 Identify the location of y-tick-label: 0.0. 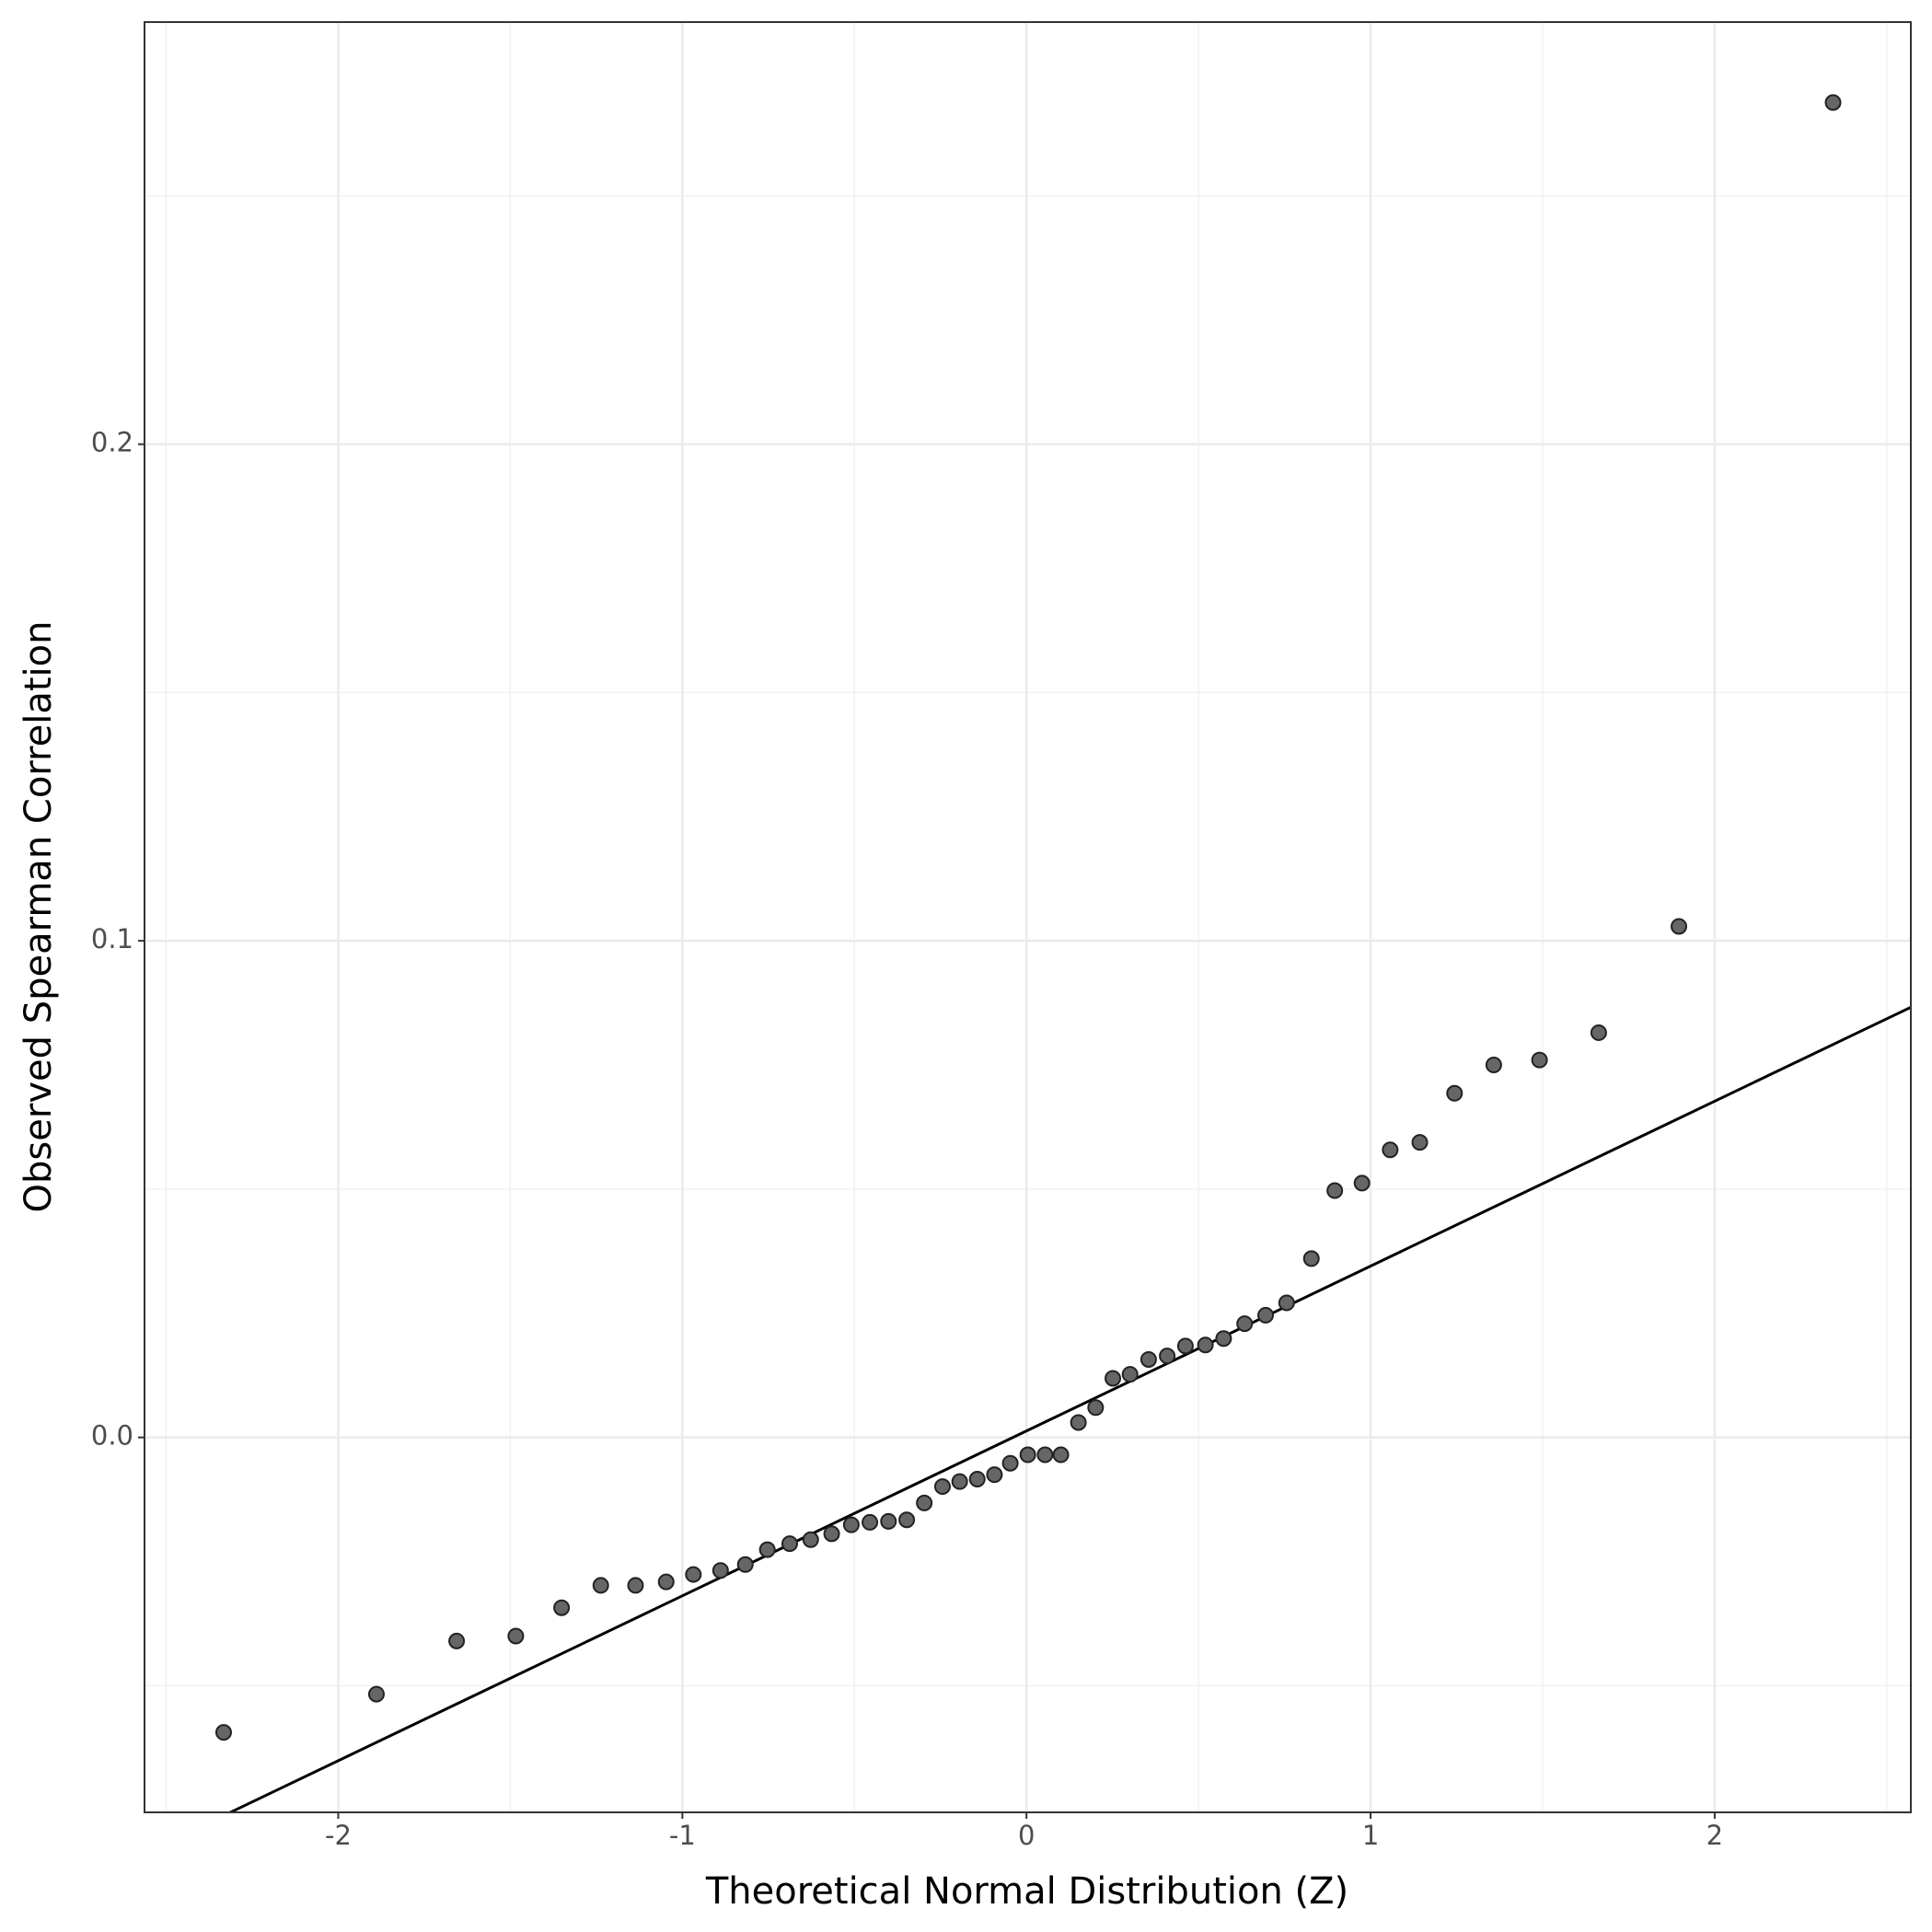
(112, 1436).